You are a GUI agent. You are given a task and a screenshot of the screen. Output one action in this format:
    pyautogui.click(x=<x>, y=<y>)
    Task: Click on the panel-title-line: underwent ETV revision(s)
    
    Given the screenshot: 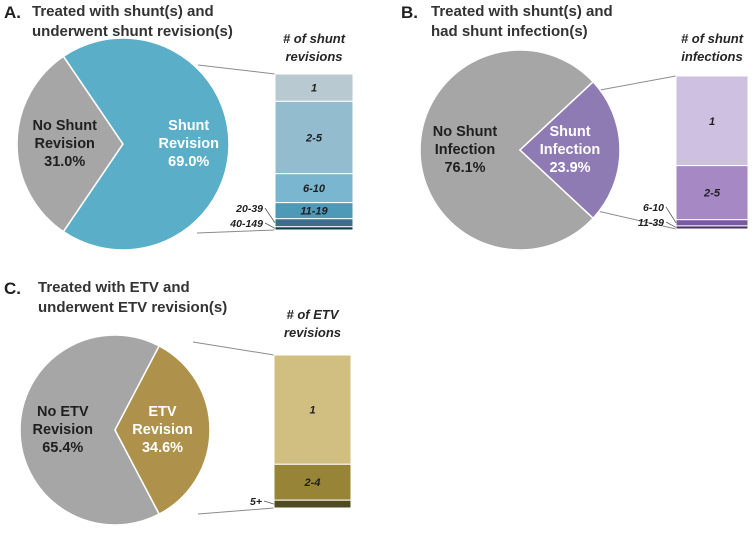 What is the action you would take?
    pyautogui.click(x=132, y=307)
    